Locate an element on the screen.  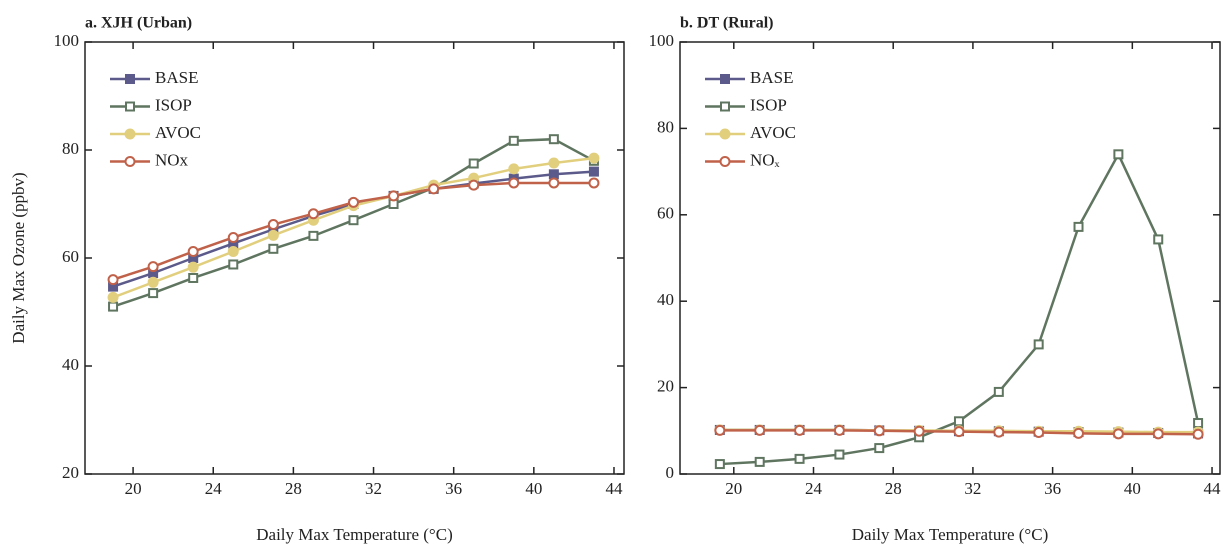
y-tick-label: 40 is located at coordinates (665, 299).